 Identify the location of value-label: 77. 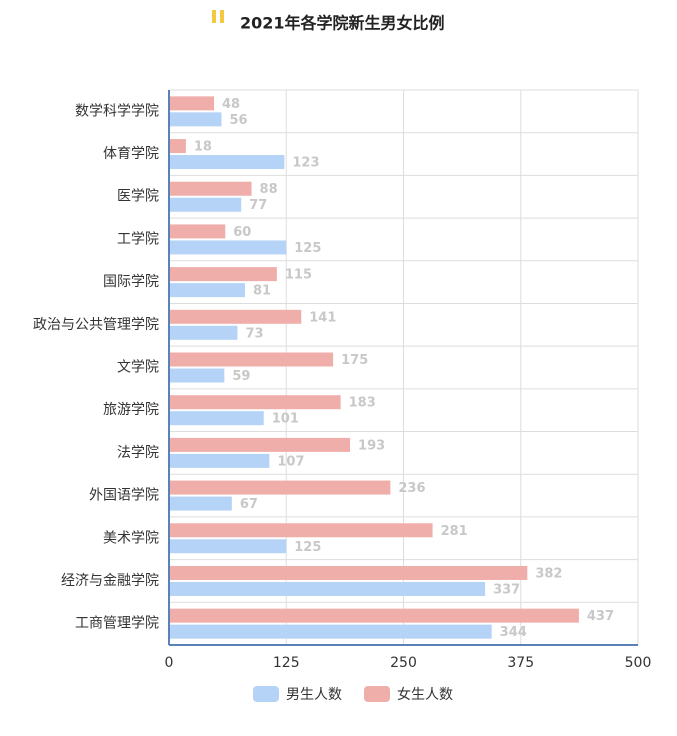
(258, 205).